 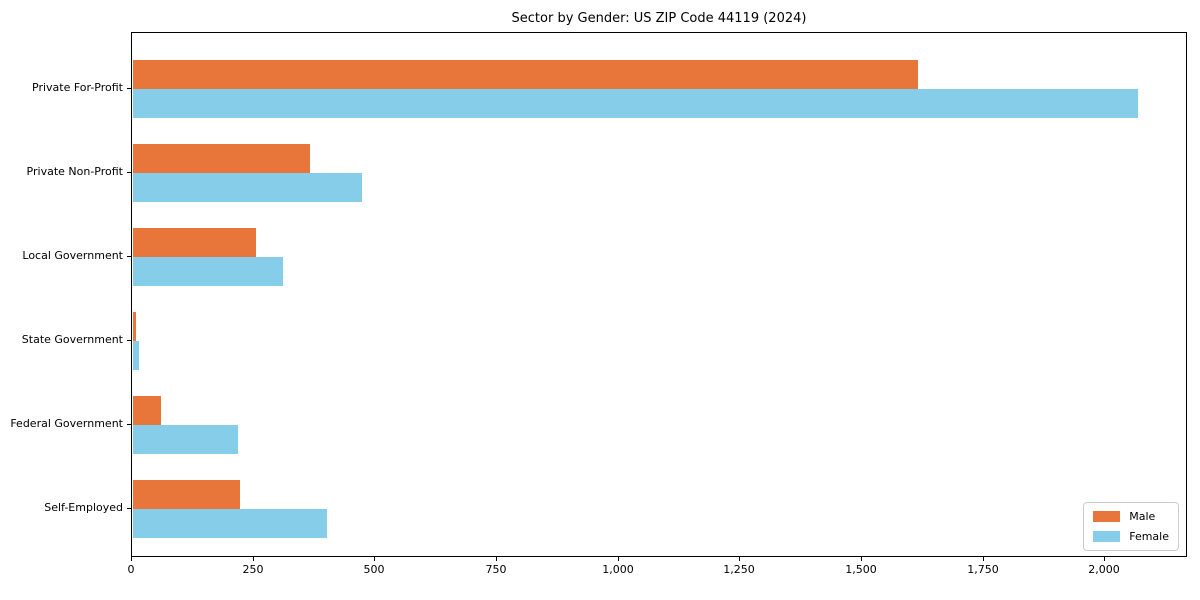 I want to click on bar-male-self-employed, so click(x=186, y=494).